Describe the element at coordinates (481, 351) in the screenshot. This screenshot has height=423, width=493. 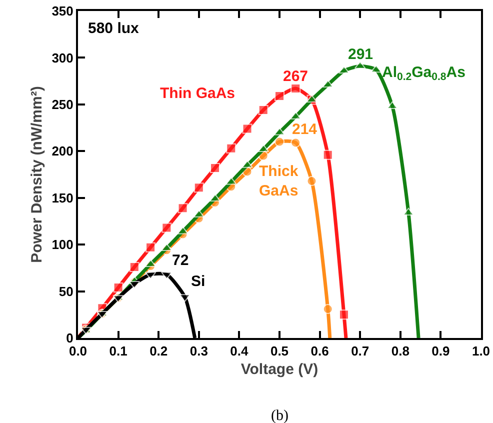
I see `x-tick-label: 1.0` at that location.